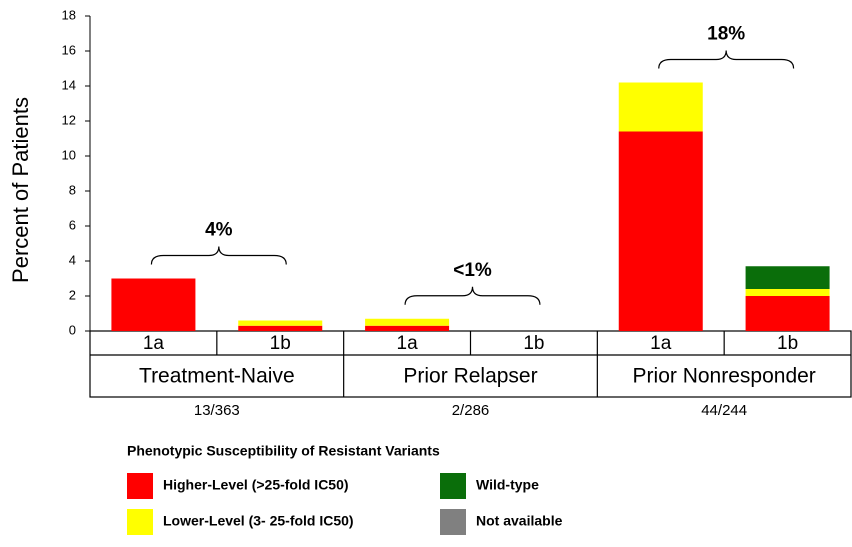 This screenshot has width=852, height=547. I want to click on y-tick-label: 4, so click(72, 259).